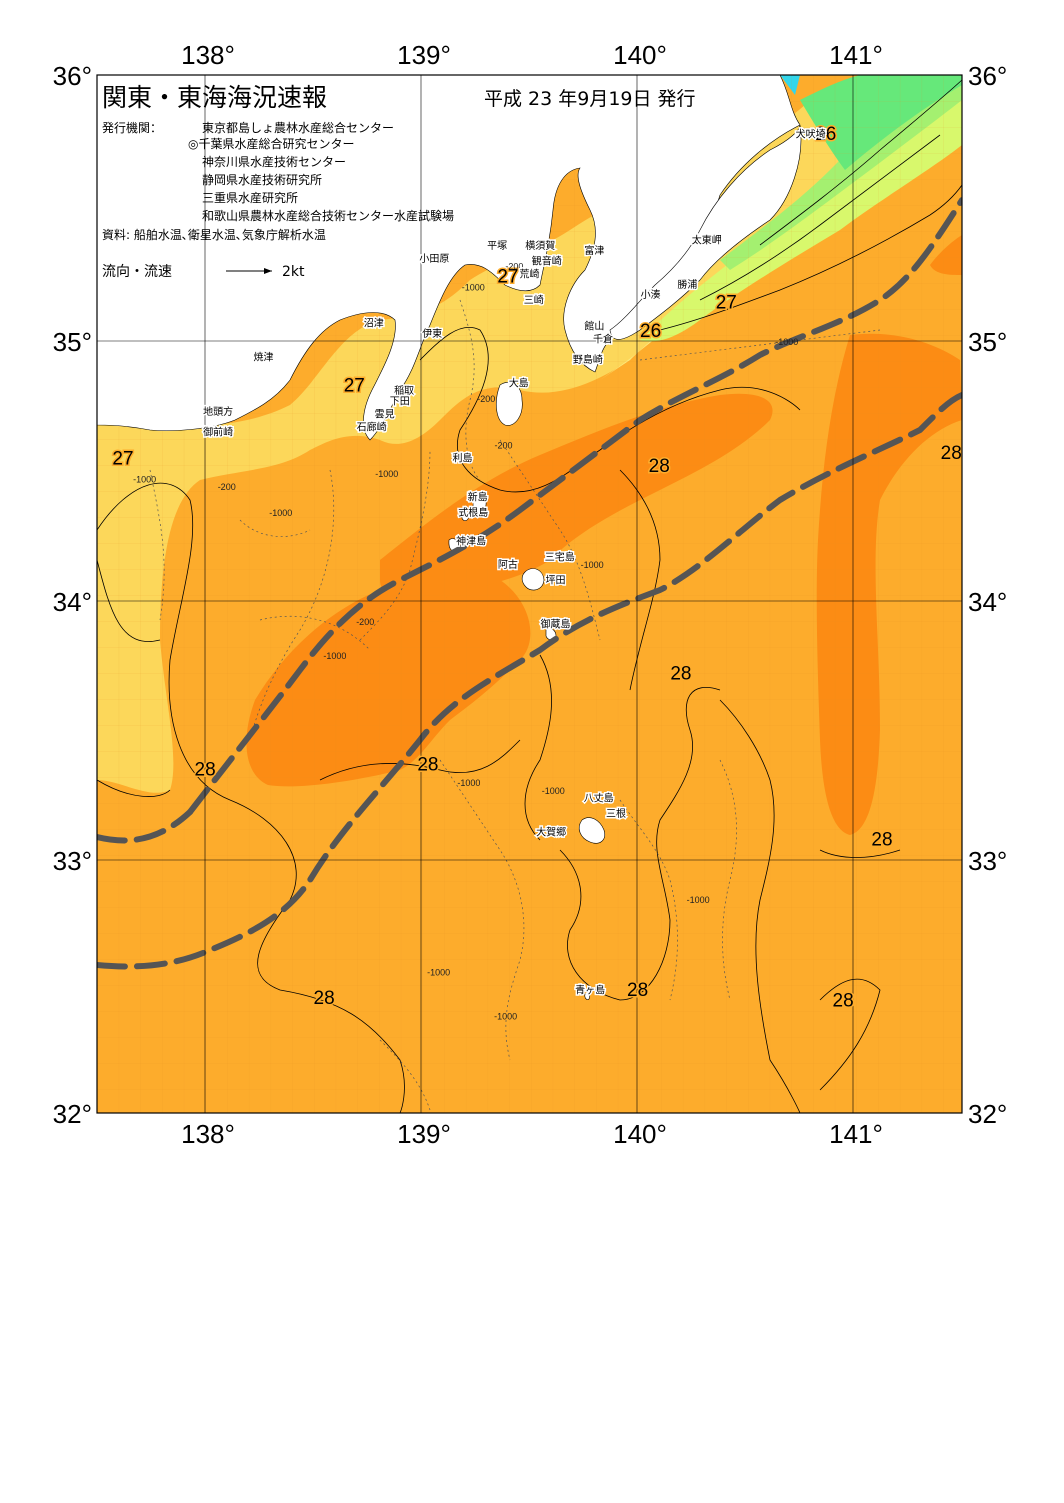 The image size is (1064, 1503). I want to click on lat-label-right-34: 34°, so click(987, 602).